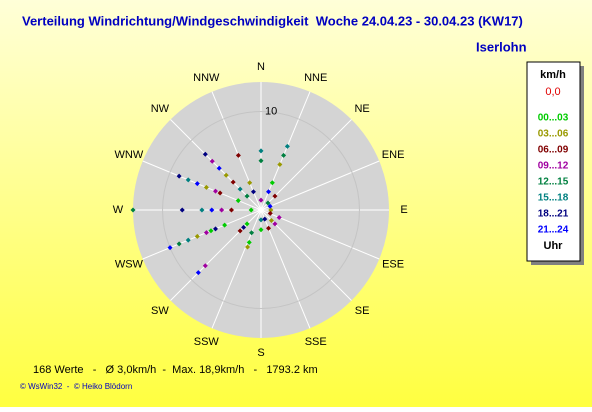 The image size is (592, 412). I want to click on legend-label: 06...09, so click(553, 150).